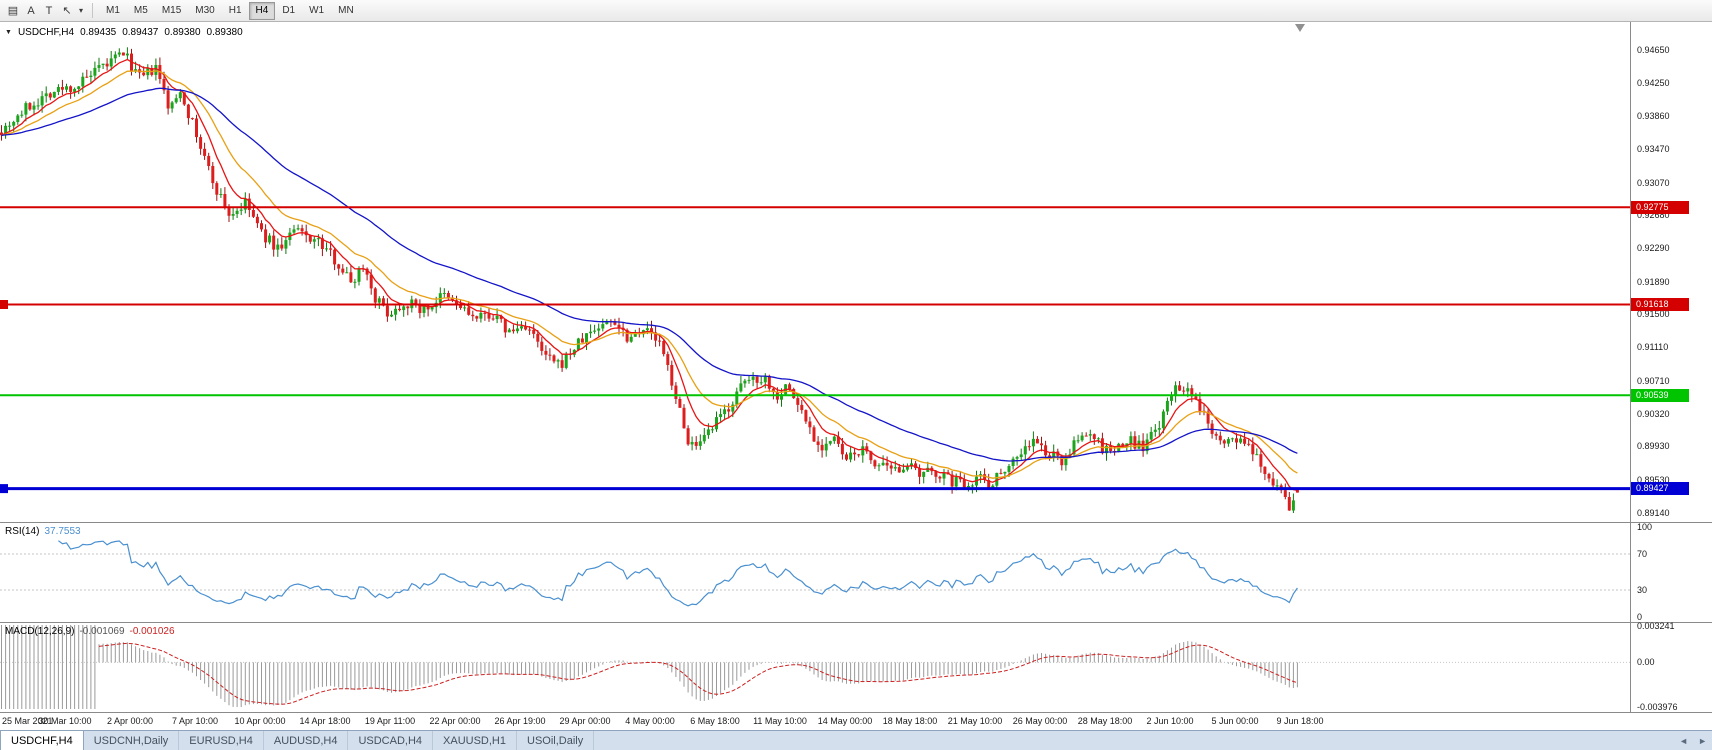  Describe the element at coordinates (650, 721) in the screenshot. I see `time-axis-label: 4 May 00:00` at that location.